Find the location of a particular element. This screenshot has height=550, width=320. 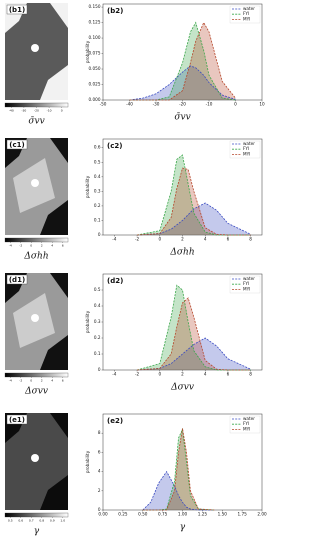

y-tick-label: 0.050 is located at coordinates (95, 68).